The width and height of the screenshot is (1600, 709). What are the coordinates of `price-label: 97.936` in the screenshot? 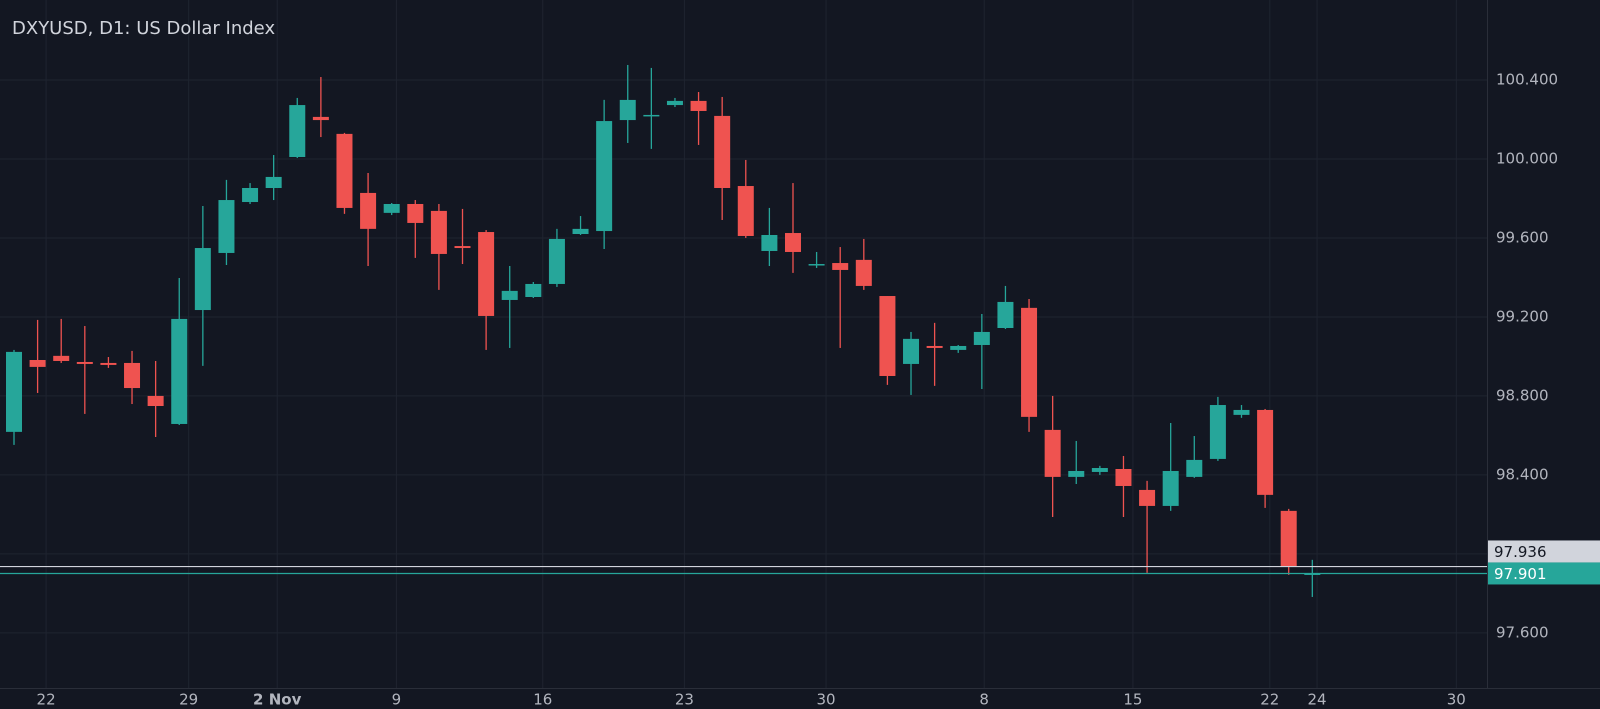 It's located at (1520, 552).